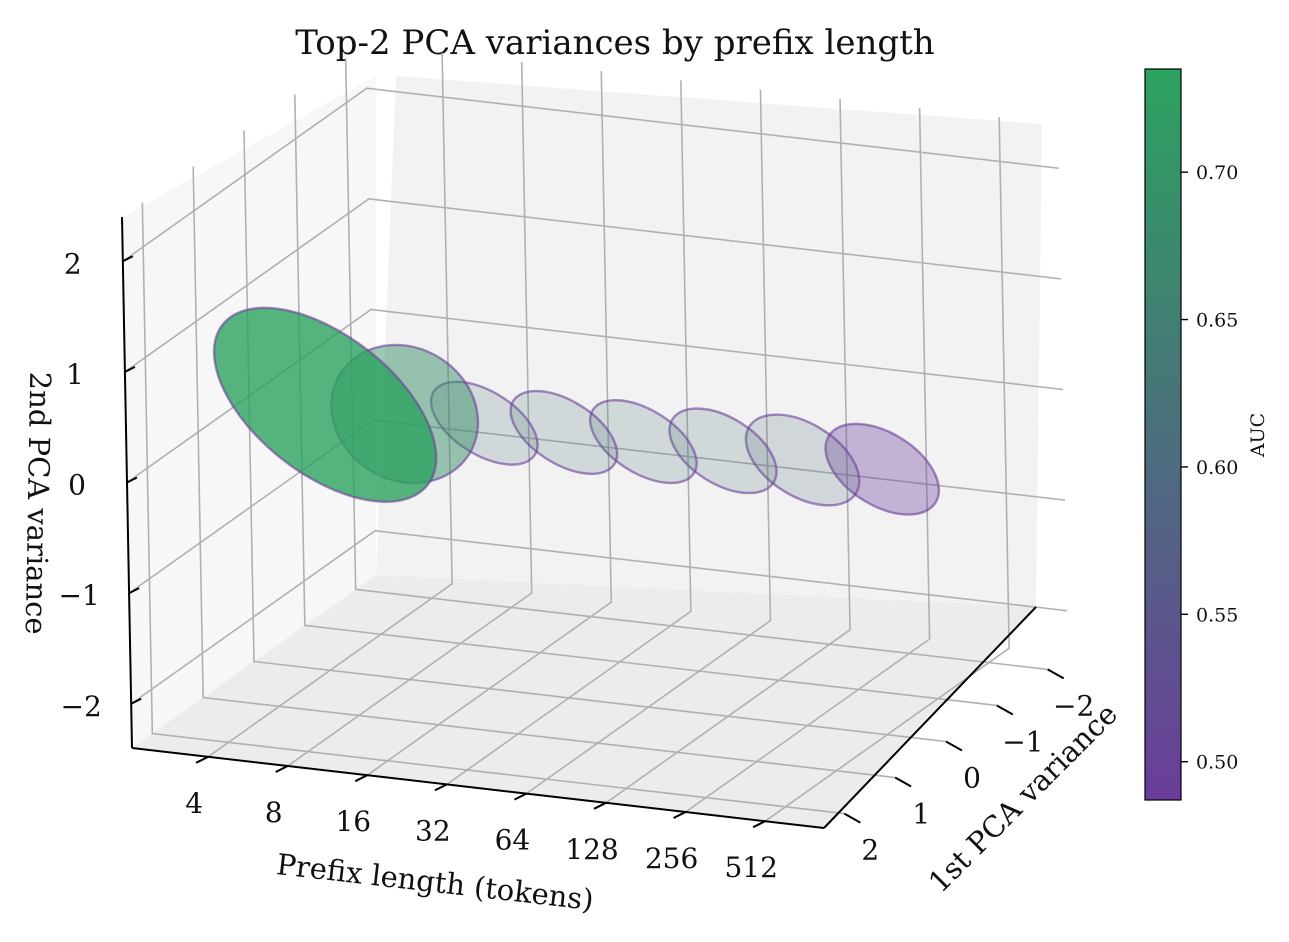  Describe the element at coordinates (194, 803) in the screenshot. I see `x-tick-label: 4` at that location.